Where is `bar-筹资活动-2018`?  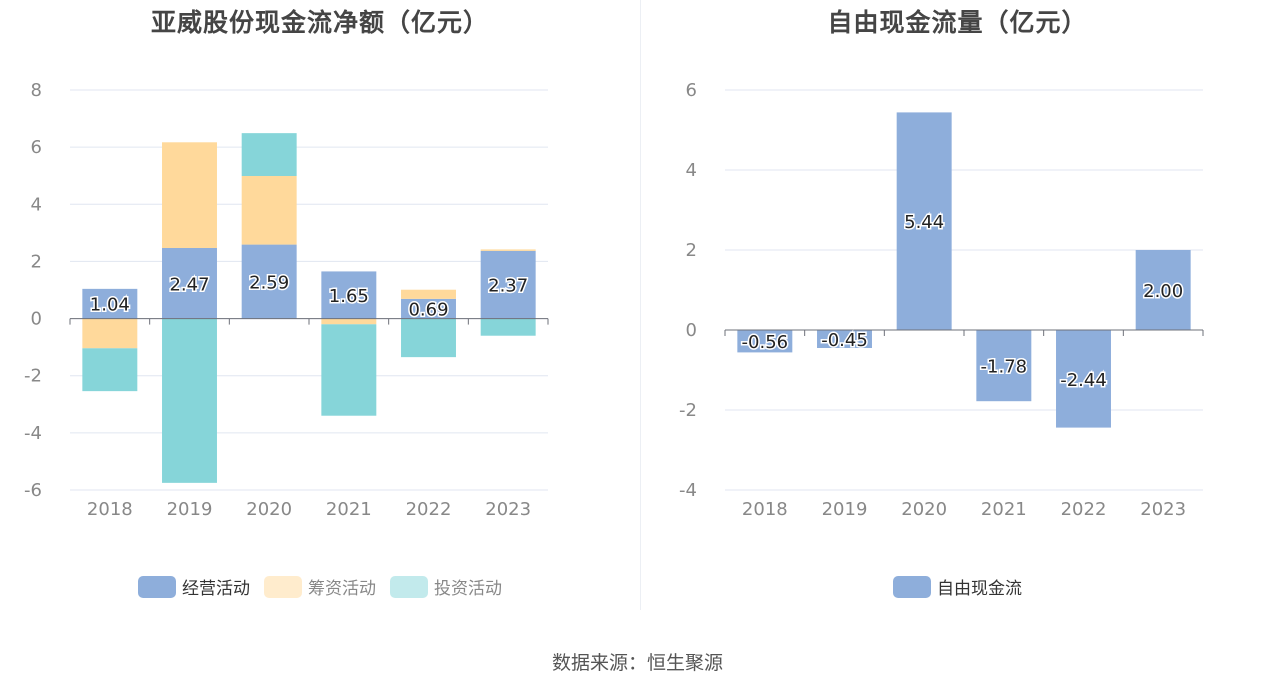 bar-筹资活动-2018 is located at coordinates (110, 333).